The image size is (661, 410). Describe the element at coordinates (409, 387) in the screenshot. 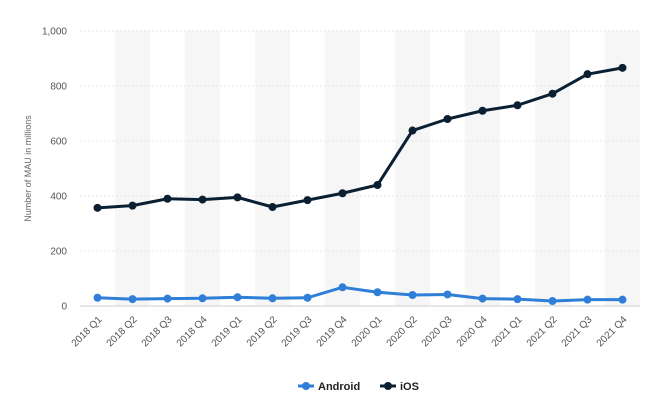

I see `legend-label: iOS` at that location.